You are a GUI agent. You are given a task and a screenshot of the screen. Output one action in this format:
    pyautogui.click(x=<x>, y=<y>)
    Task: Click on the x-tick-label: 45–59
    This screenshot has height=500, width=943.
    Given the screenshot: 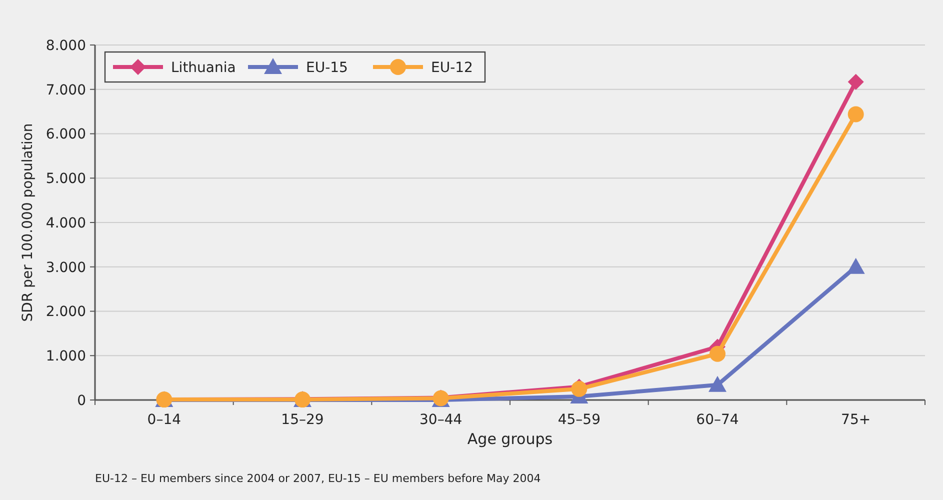 What is the action you would take?
    pyautogui.click(x=579, y=420)
    